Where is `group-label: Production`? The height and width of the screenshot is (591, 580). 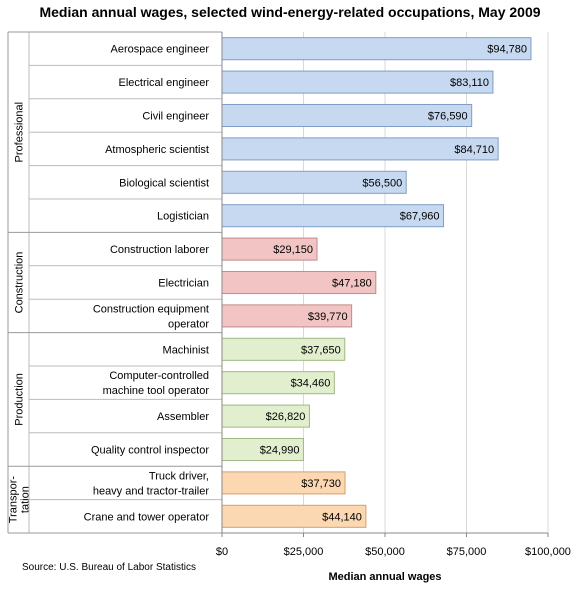
group-label: Production is located at coordinates (20, 399).